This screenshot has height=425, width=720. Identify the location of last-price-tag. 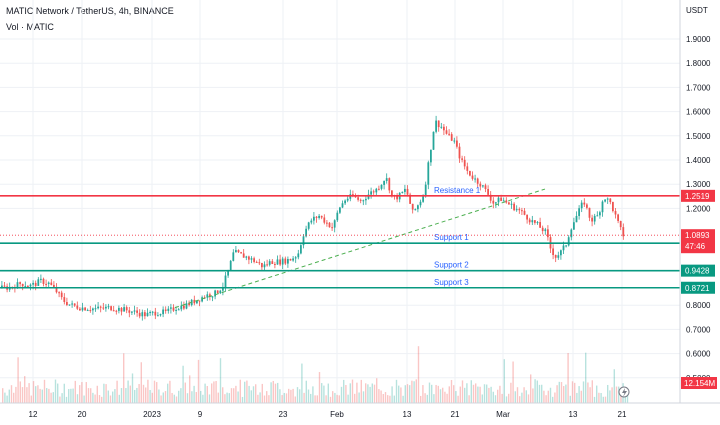
(698, 241).